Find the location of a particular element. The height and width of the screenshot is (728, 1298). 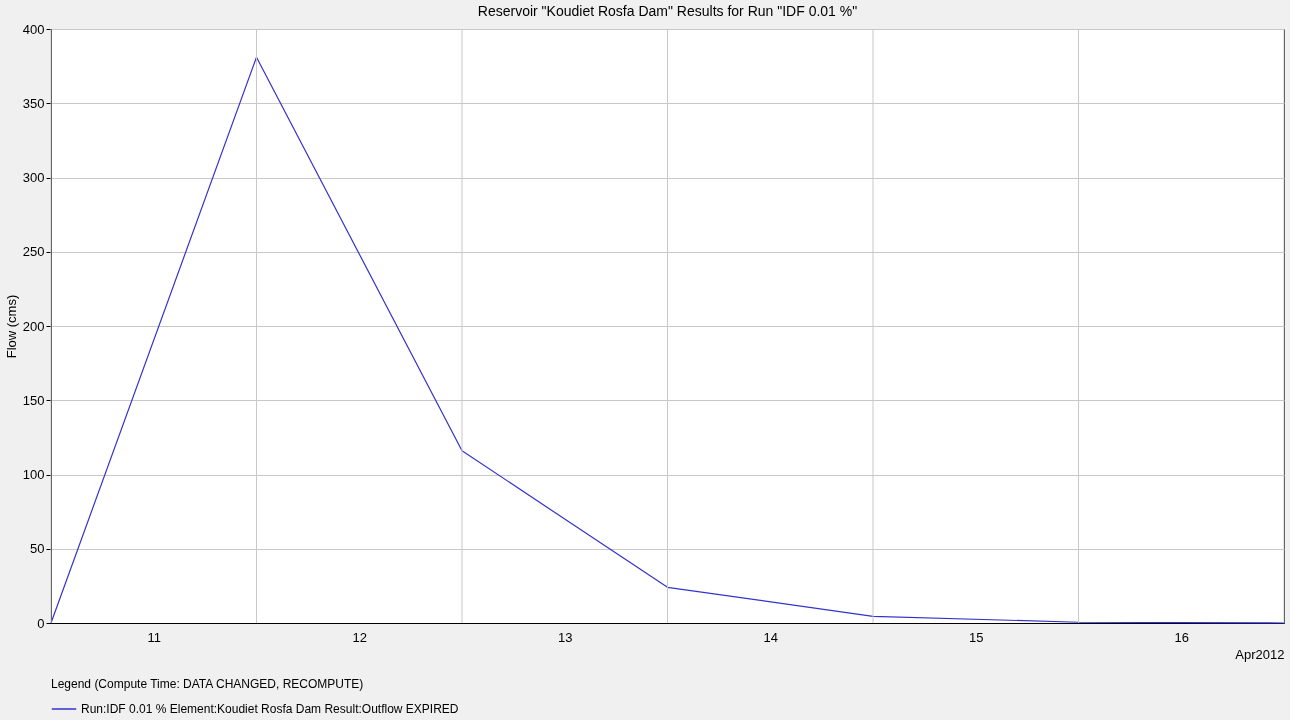

y-axis-title: Flow (cms) is located at coordinates (11, 326).